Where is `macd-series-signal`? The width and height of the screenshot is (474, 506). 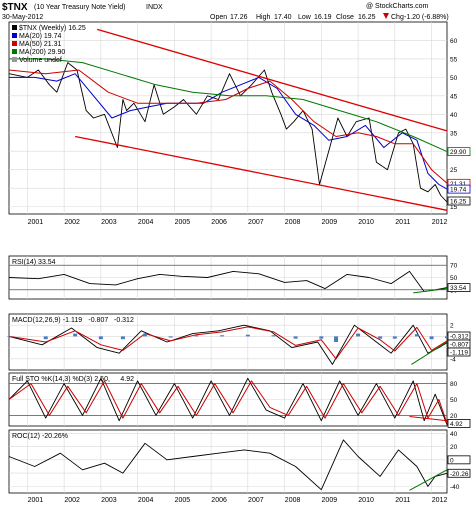
macd-series-signal is located at coordinates (228, 343).